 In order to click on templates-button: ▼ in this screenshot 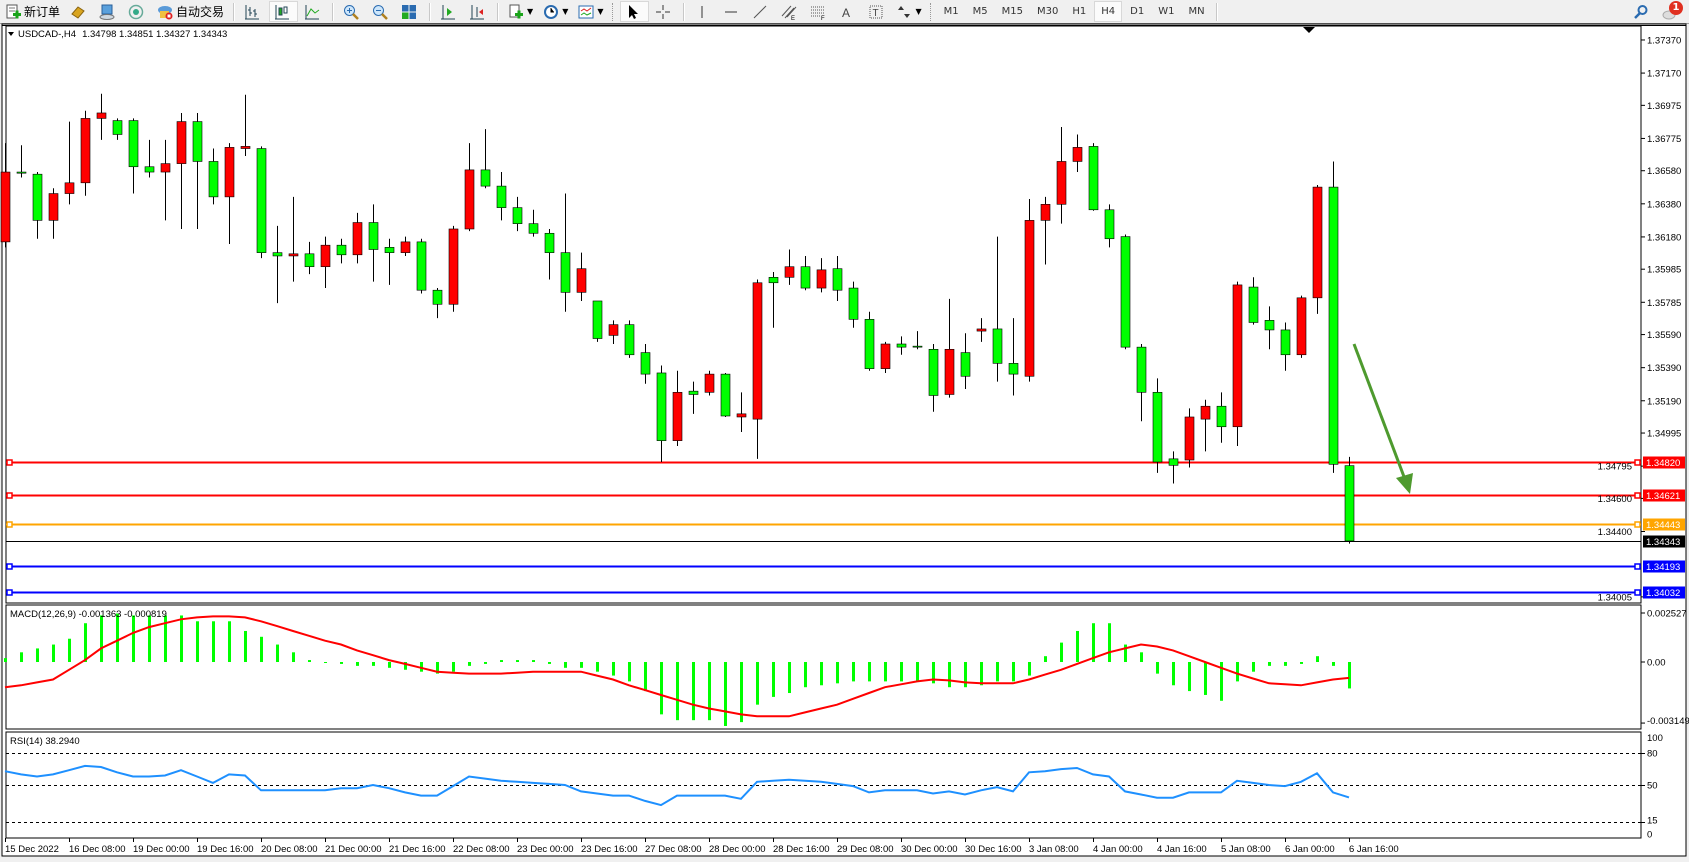, I will do `click(590, 11)`.